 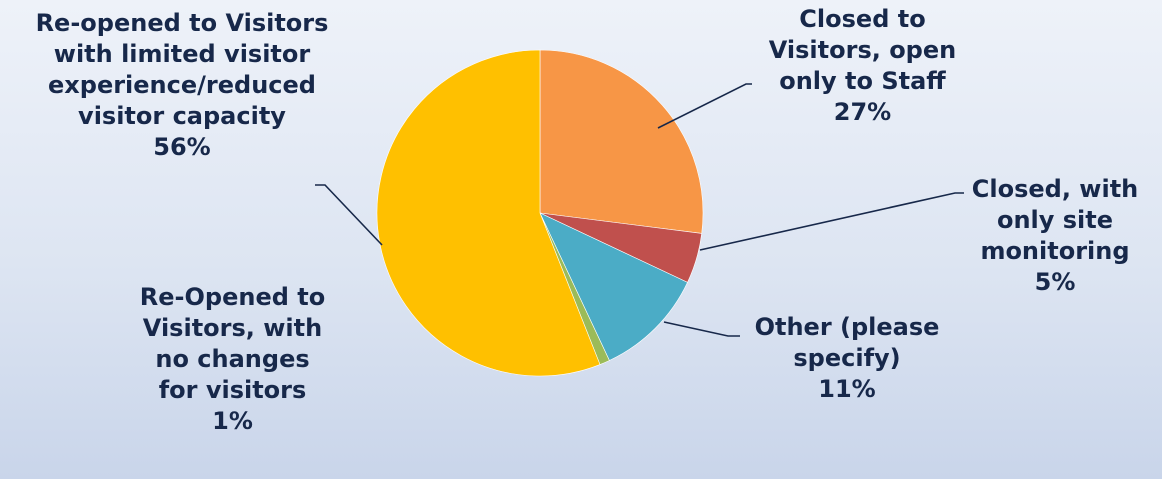 I want to click on label-closed-monitoring-line-3: monitoring, so click(x=1055, y=251).